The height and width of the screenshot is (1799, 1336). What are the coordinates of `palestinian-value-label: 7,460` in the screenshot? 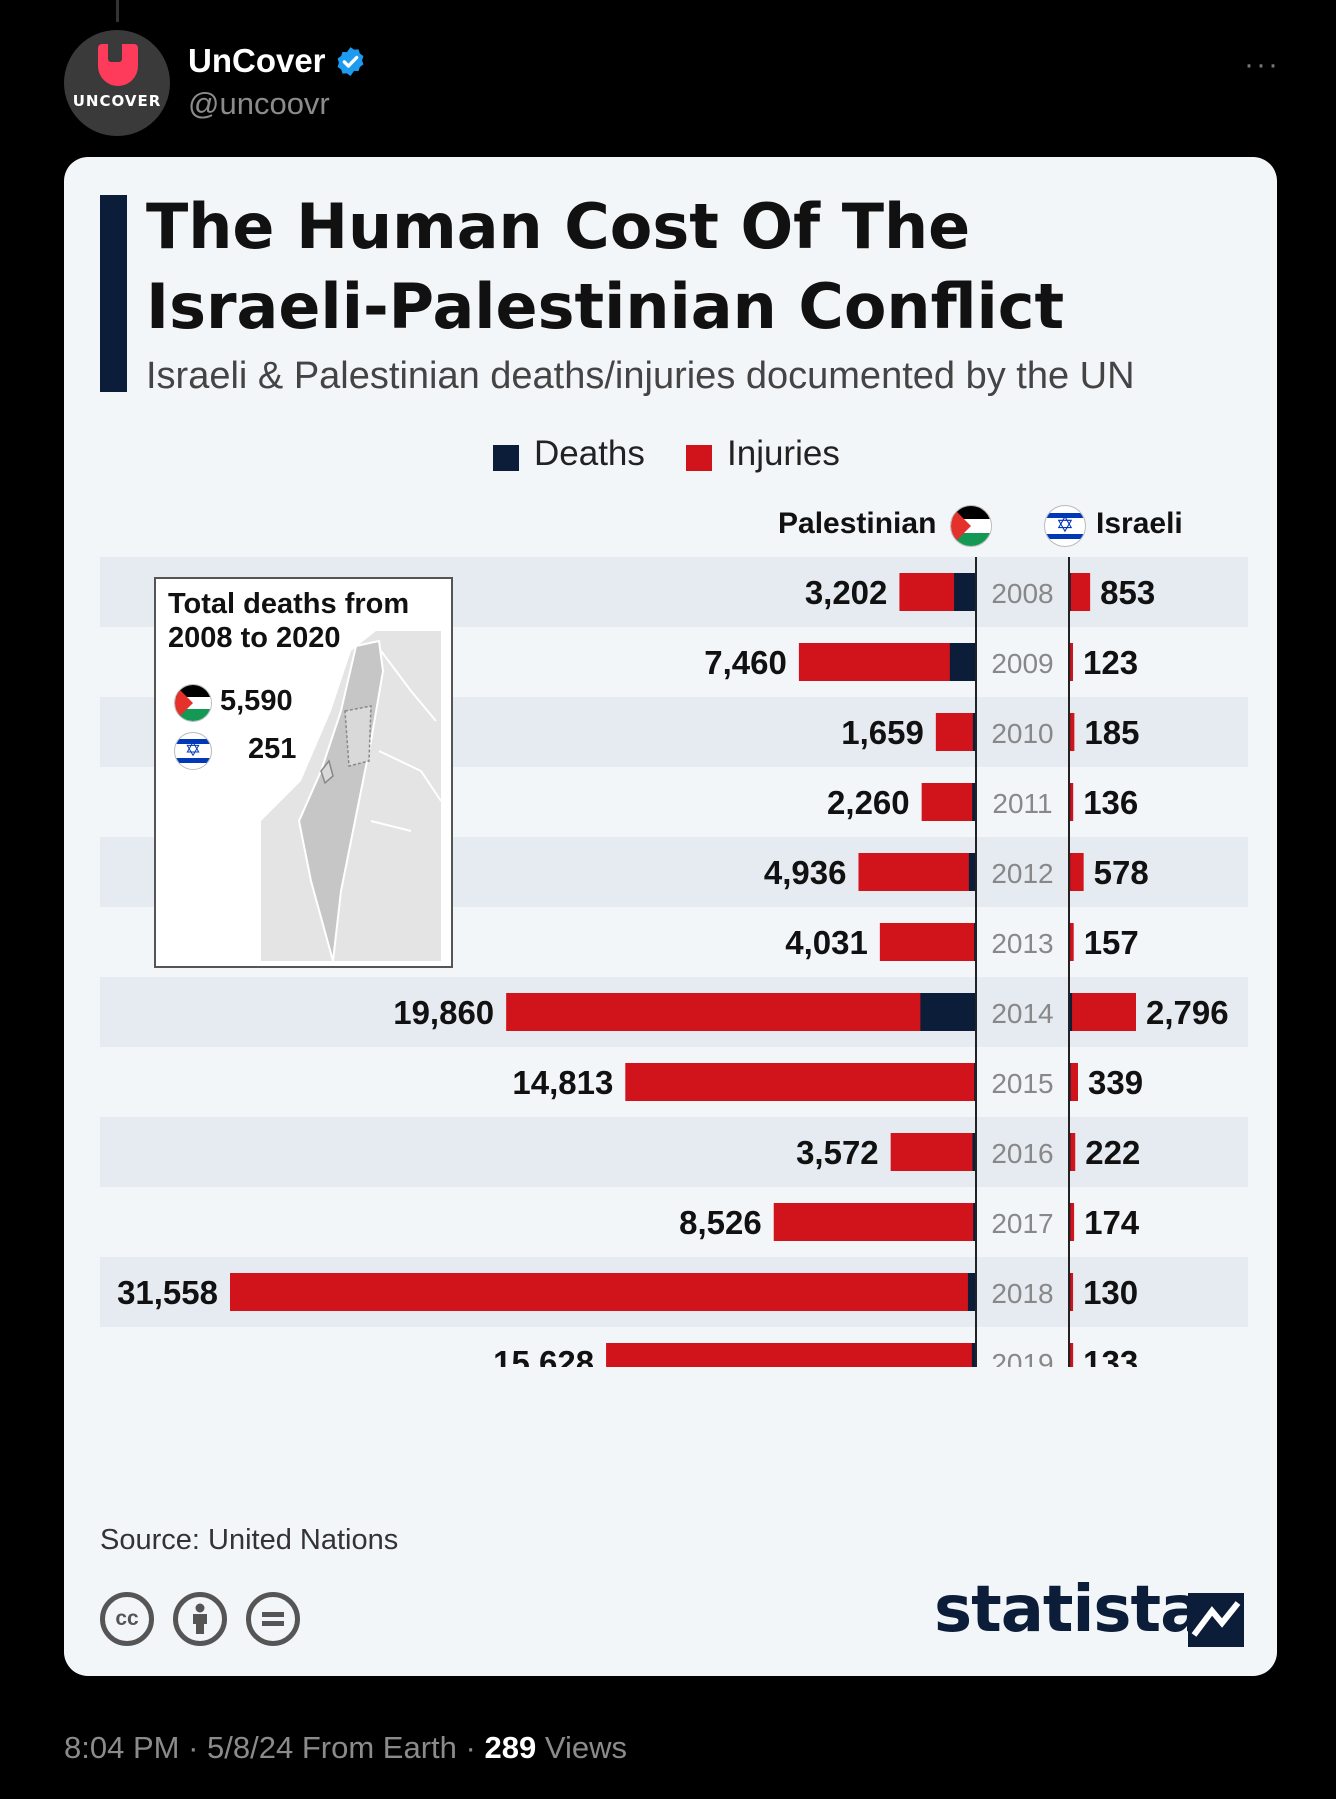 It's located at (745, 662).